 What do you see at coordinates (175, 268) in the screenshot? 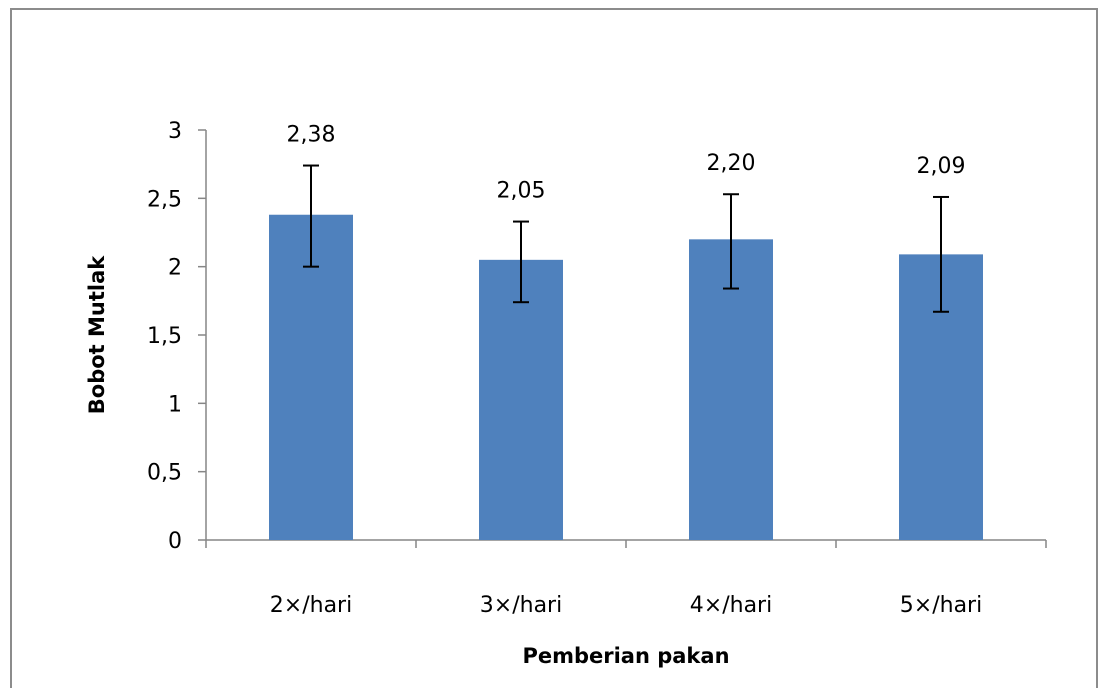
I see `y-tick-label: 2` at bounding box center [175, 268].